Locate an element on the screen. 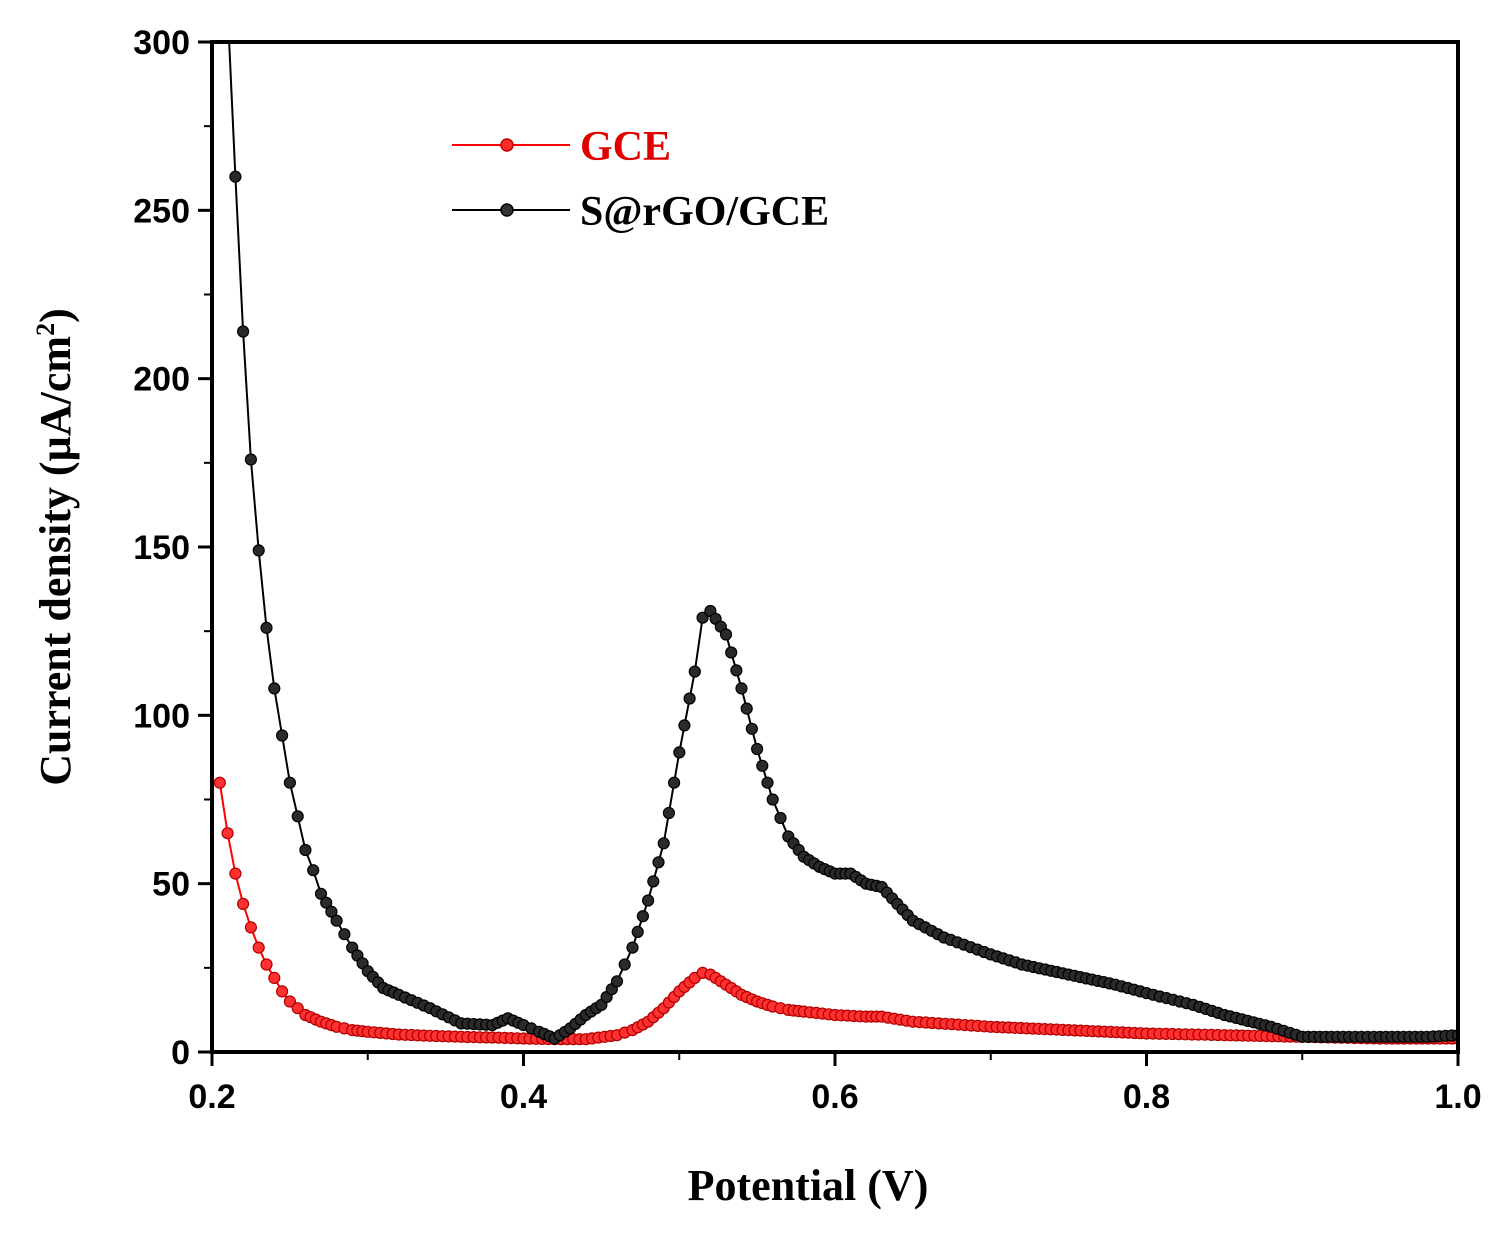 The image size is (1506, 1237). x-axis-title: Potential (V) is located at coordinates (808, 1185).